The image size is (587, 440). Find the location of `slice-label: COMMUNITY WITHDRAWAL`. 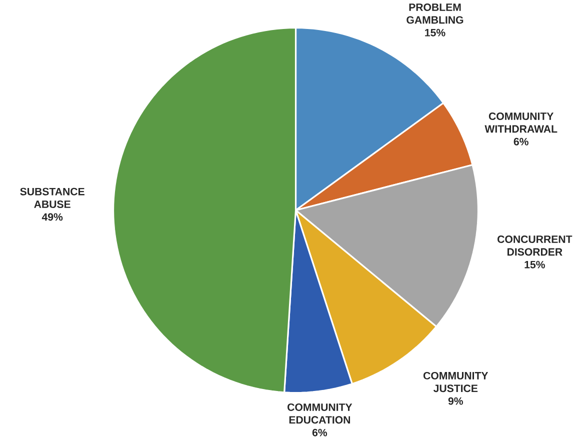

slice-label: COMMUNITY WITHDRAWAL is located at coordinates (521, 122).